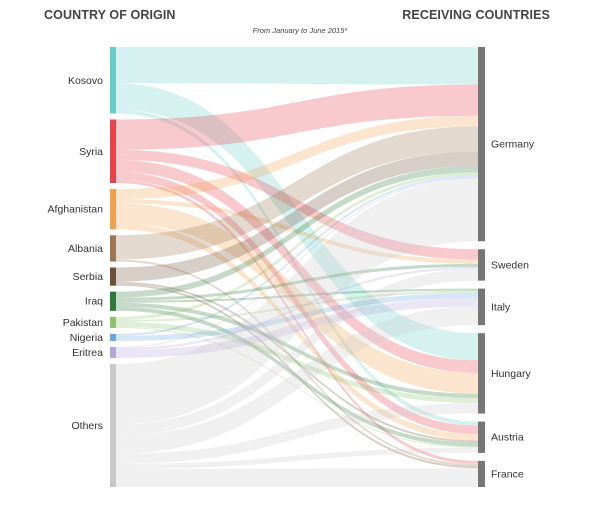 Image resolution: width=600 pixels, height=509 pixels. I want to click on link-syria-to-germany, so click(297, 117).